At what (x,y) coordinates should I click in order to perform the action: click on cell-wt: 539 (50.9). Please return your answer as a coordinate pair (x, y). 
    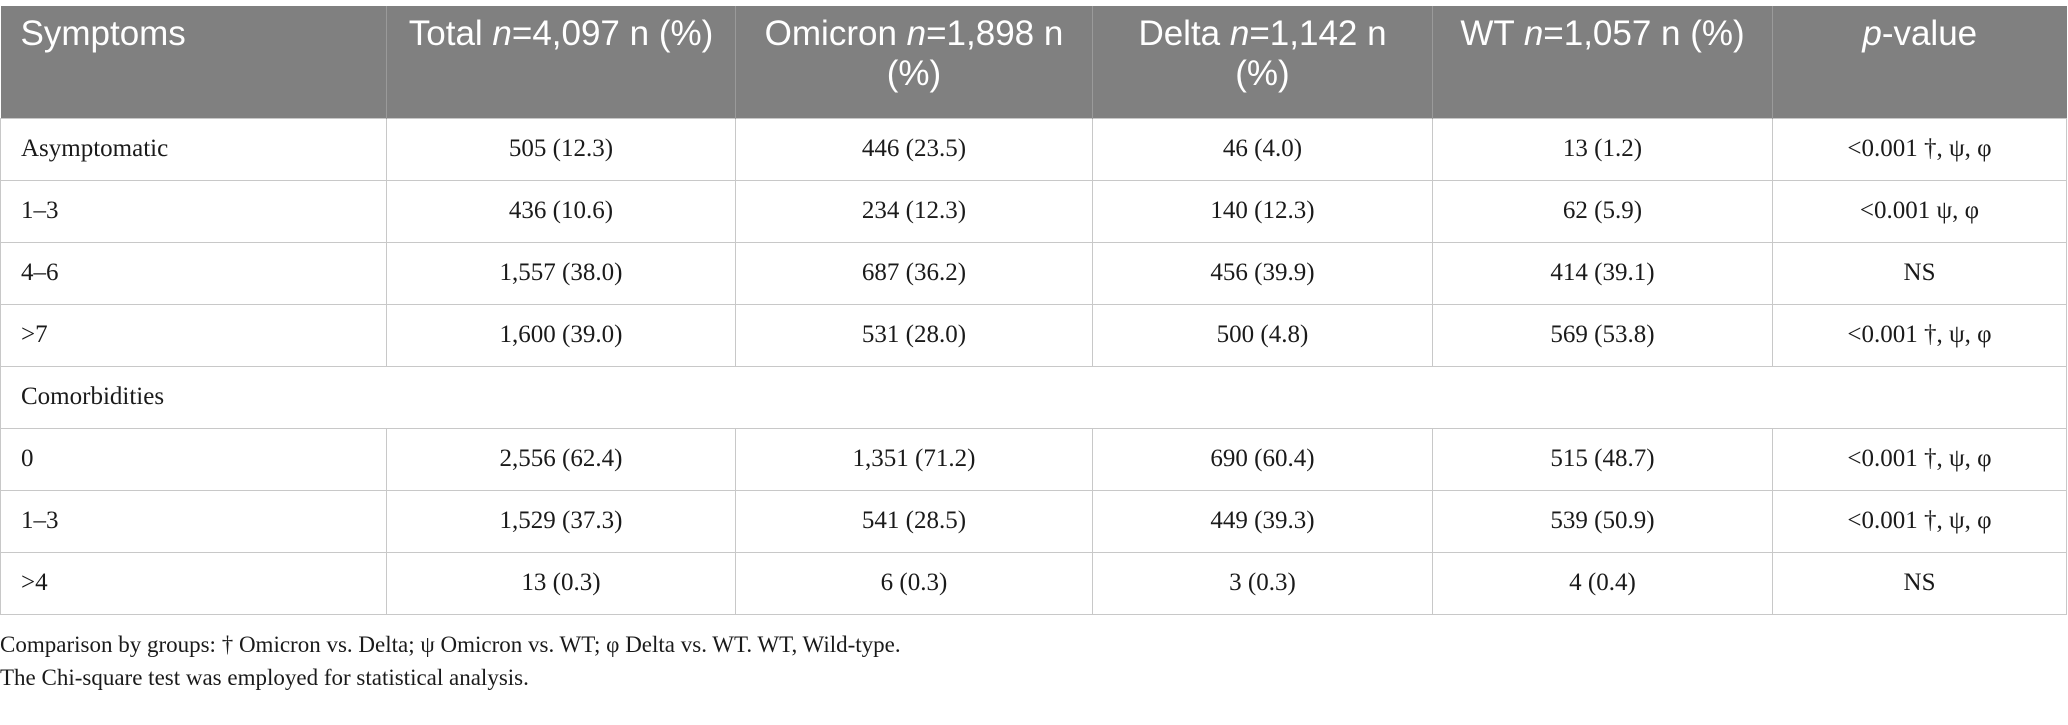
    Looking at the image, I should click on (1602, 521).